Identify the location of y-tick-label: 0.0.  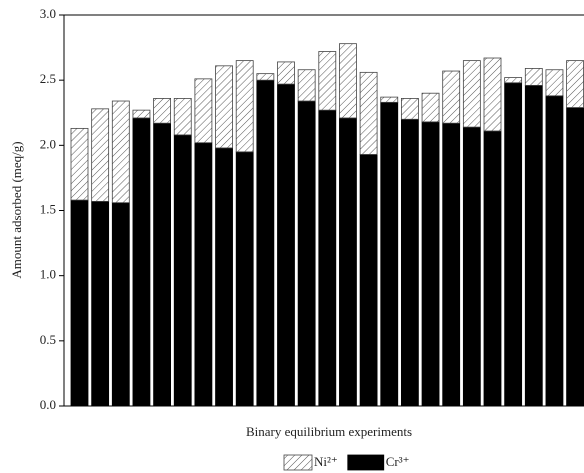
(48, 404).